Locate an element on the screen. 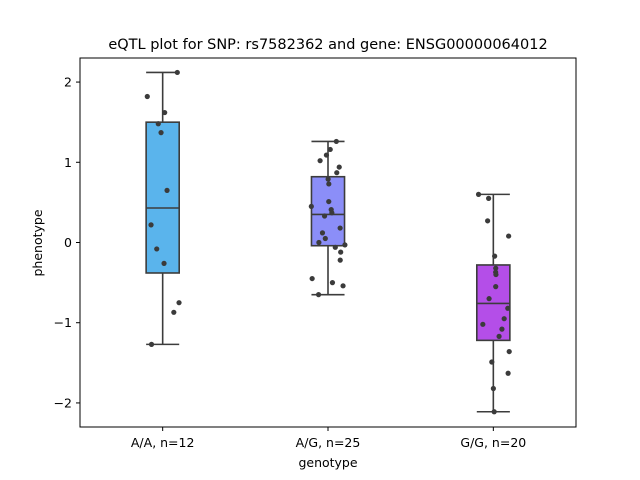  x-axis: A/A, n=12 A/G, n=25 G/G, n=20 is located at coordinates (328, 438).